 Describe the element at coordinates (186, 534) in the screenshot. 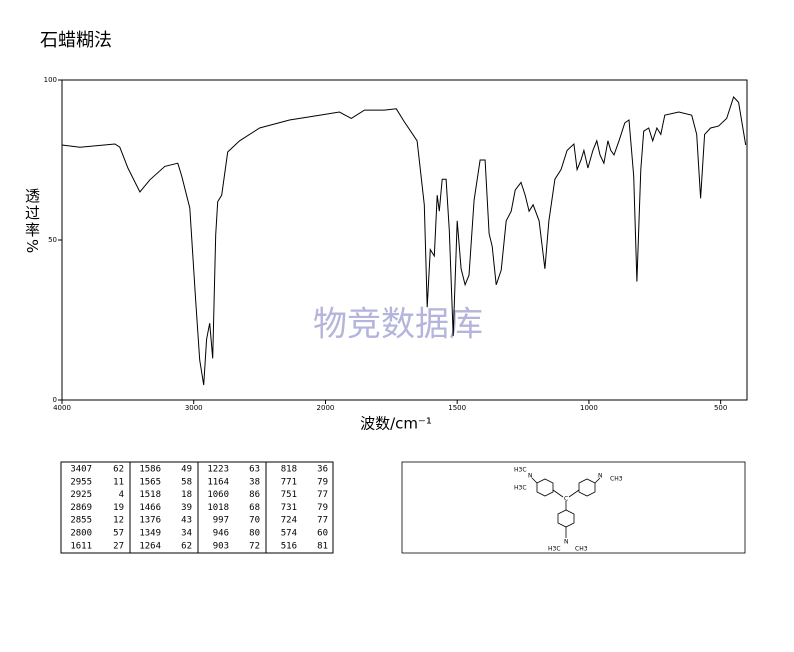

I see `peak-transmittance: 34` at that location.